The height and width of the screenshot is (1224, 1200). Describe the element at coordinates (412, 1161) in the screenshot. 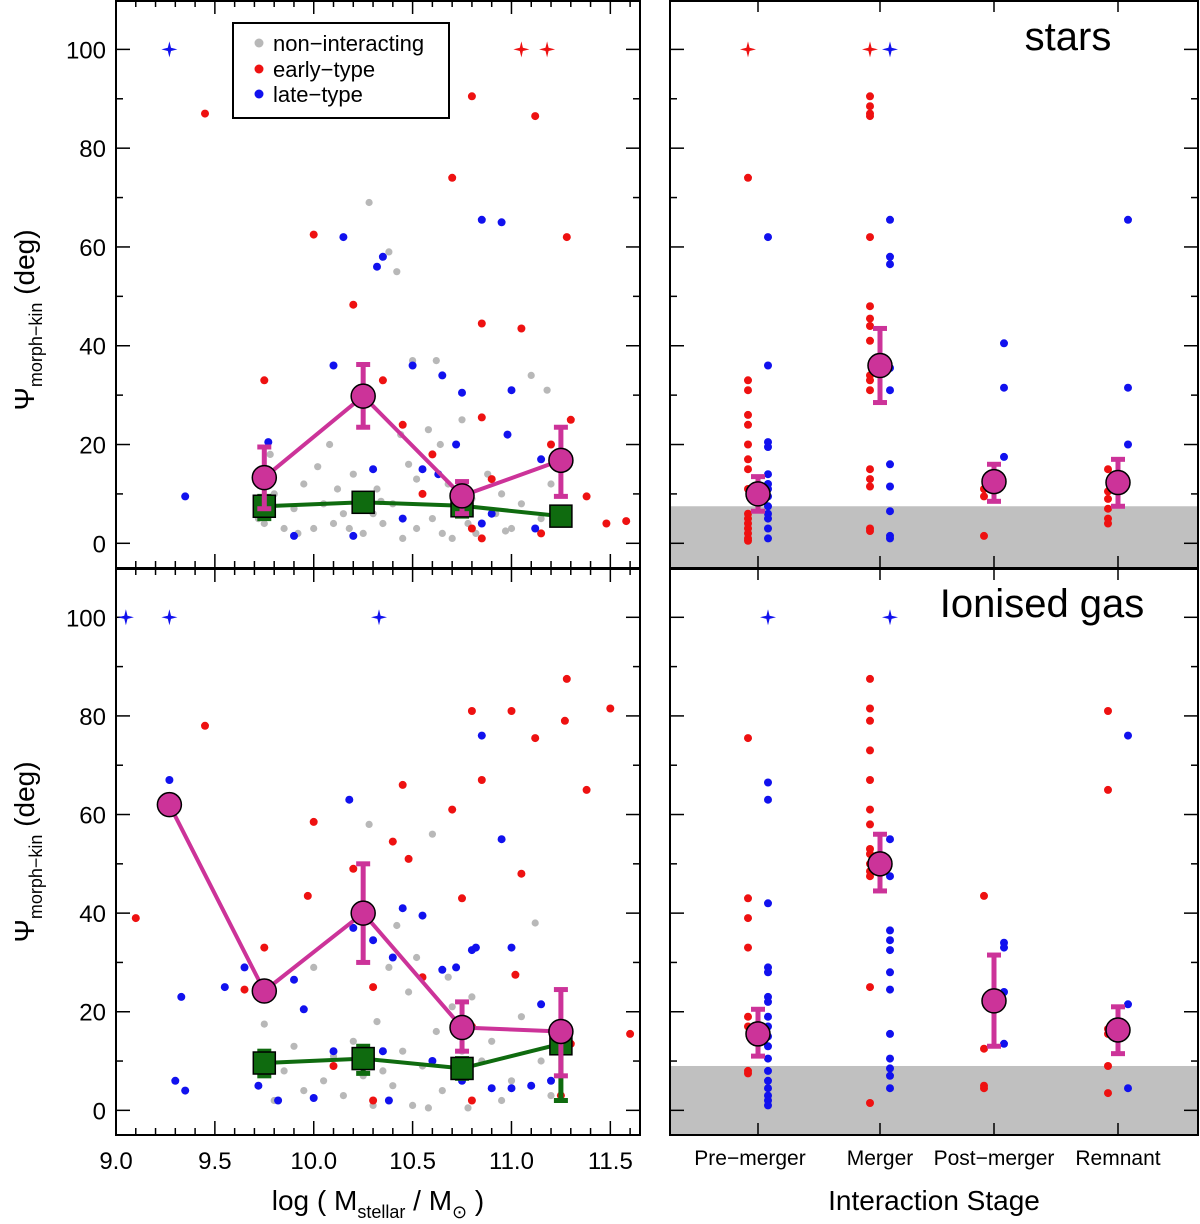

I see `x-tick-label: 10.5` at that location.